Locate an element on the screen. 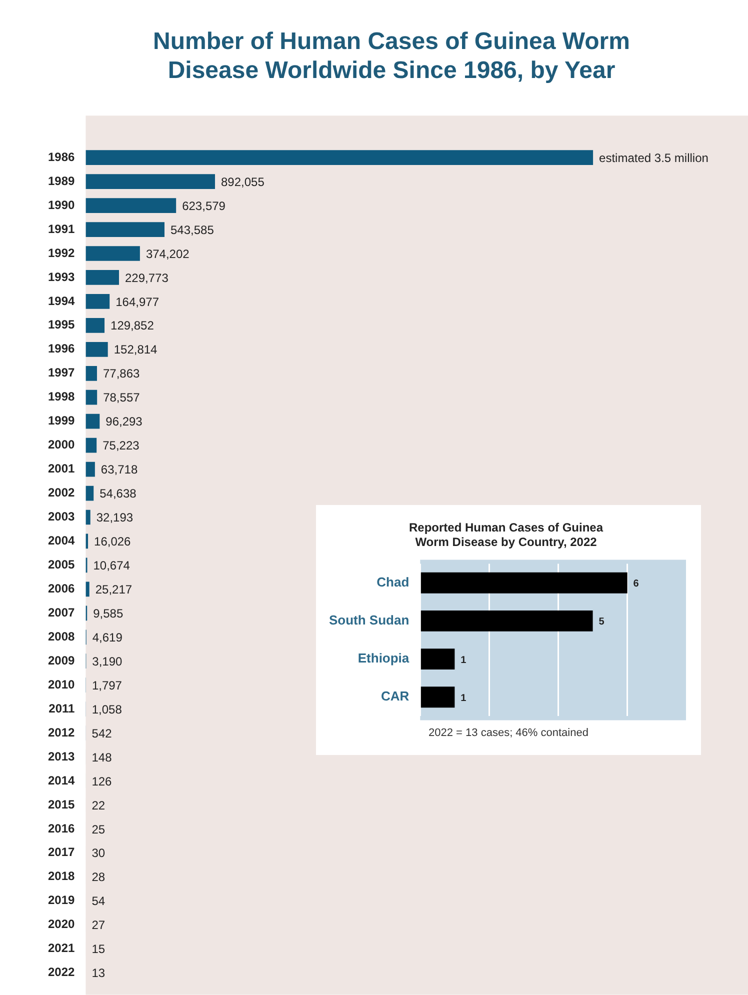  data-label: 30 is located at coordinates (99, 853).